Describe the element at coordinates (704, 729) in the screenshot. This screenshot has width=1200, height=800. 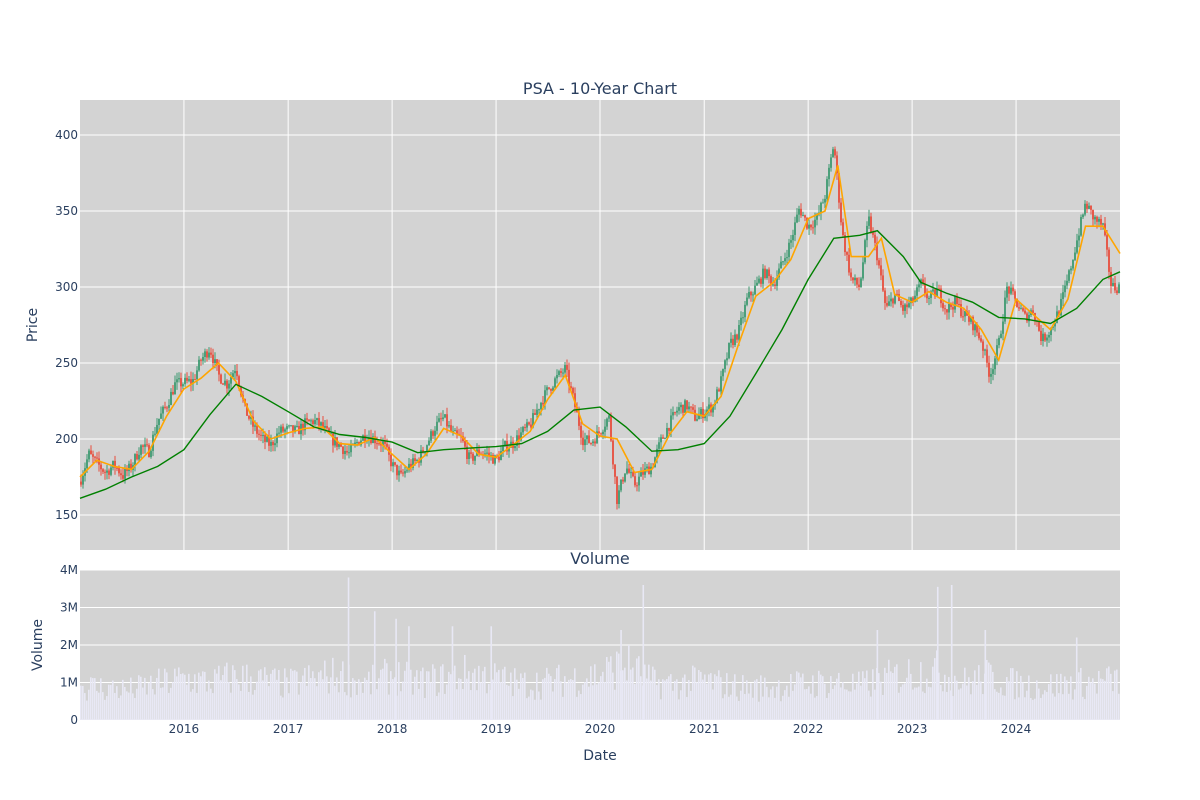
I see `x-tick-label: 2021` at that location.